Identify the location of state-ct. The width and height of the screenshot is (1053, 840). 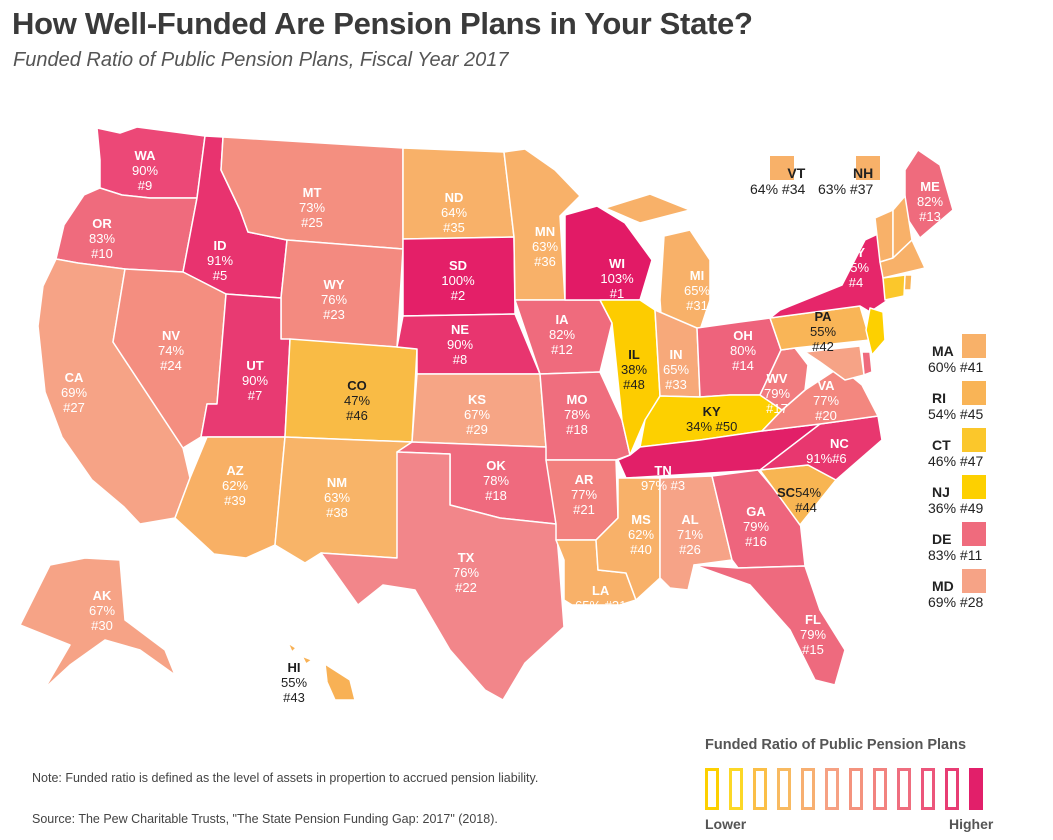
(894, 287).